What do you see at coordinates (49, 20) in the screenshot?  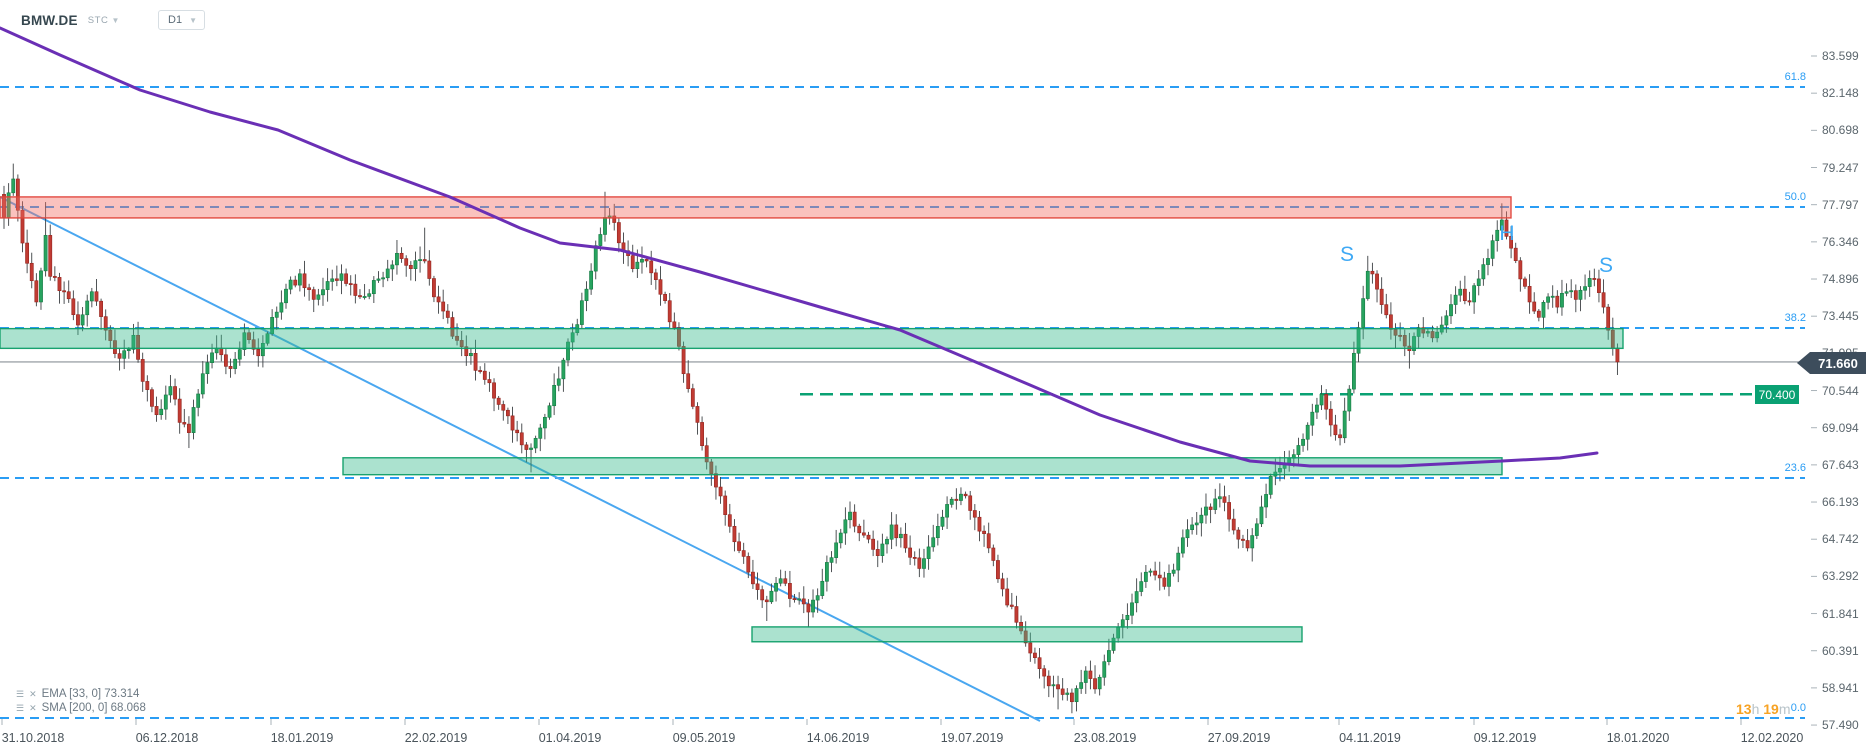 I see `symbol-name: BMW.DE` at bounding box center [49, 20].